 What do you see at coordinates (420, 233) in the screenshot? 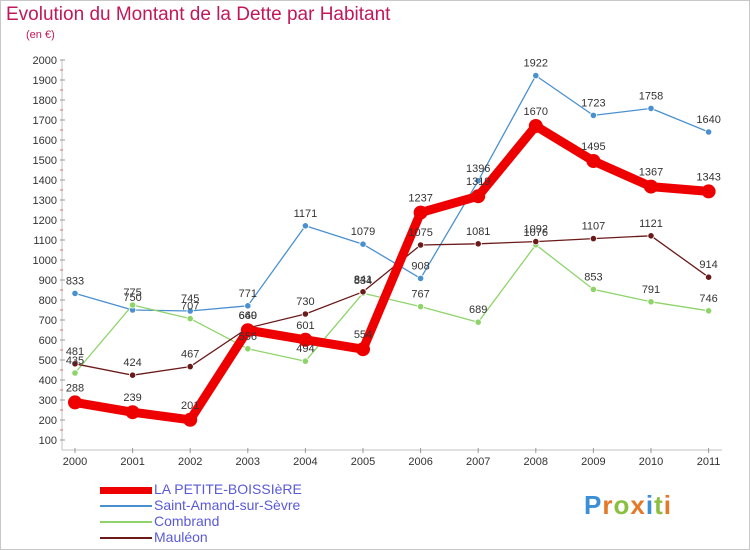
I see `data-label-3-6: 1075` at bounding box center [420, 233].